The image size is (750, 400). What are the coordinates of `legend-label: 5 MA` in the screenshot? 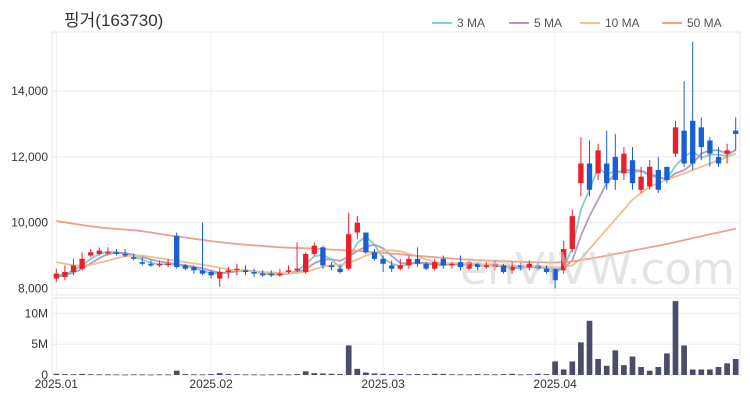 It's located at (548, 23).